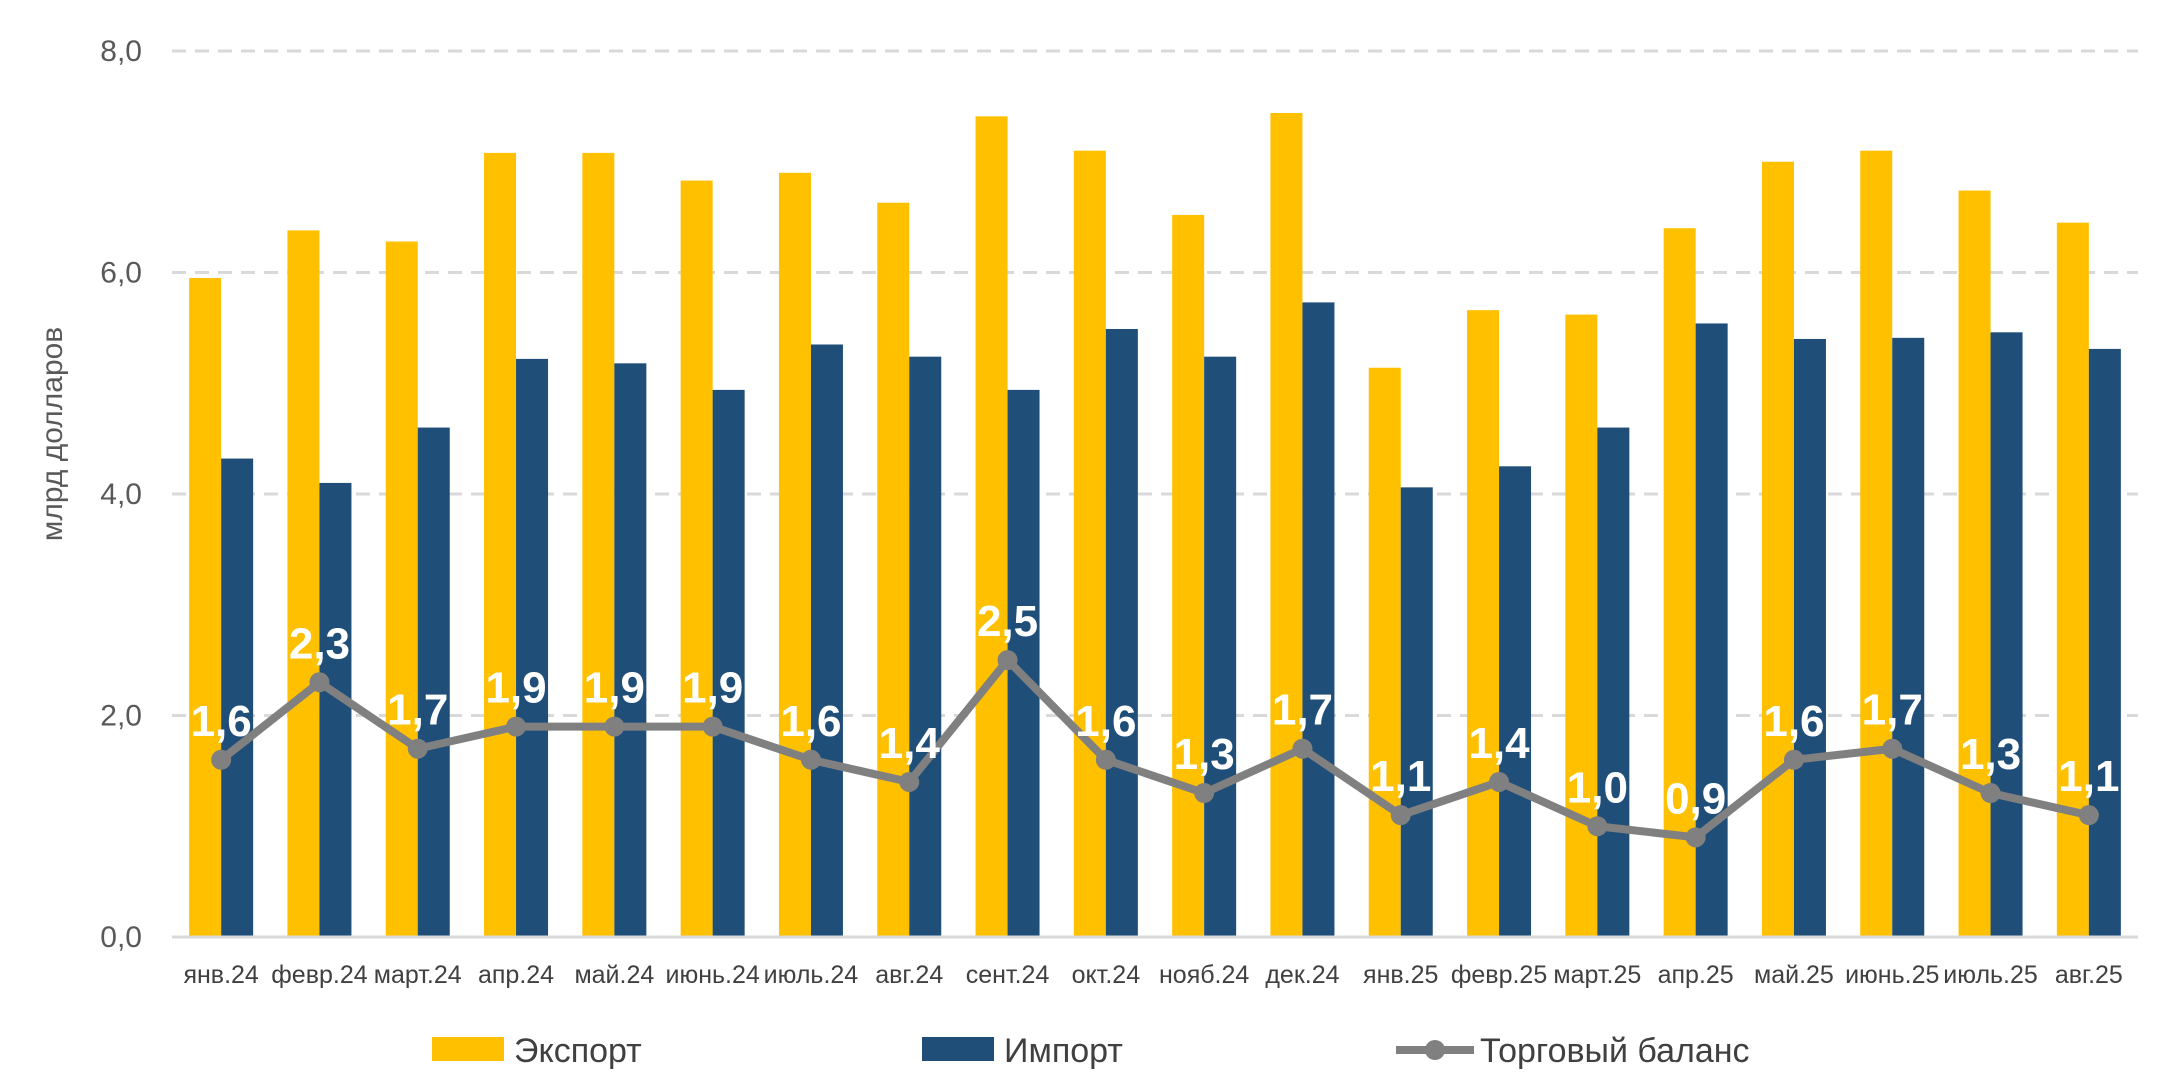 The width and height of the screenshot is (2160, 1076). What do you see at coordinates (1154, 749) in the screenshot?
I see `balance-series-line` at bounding box center [1154, 749].